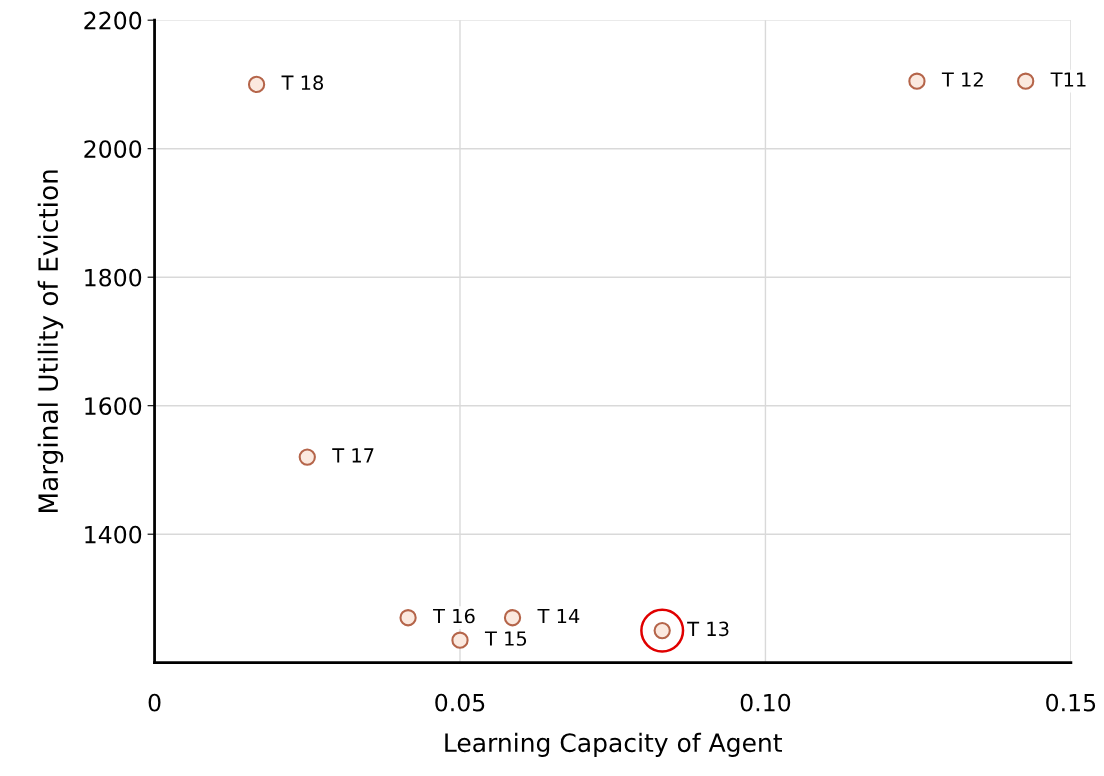 Image resolution: width=1104 pixels, height=776 pixels. I want to click on annotation: T 17, so click(353, 455).